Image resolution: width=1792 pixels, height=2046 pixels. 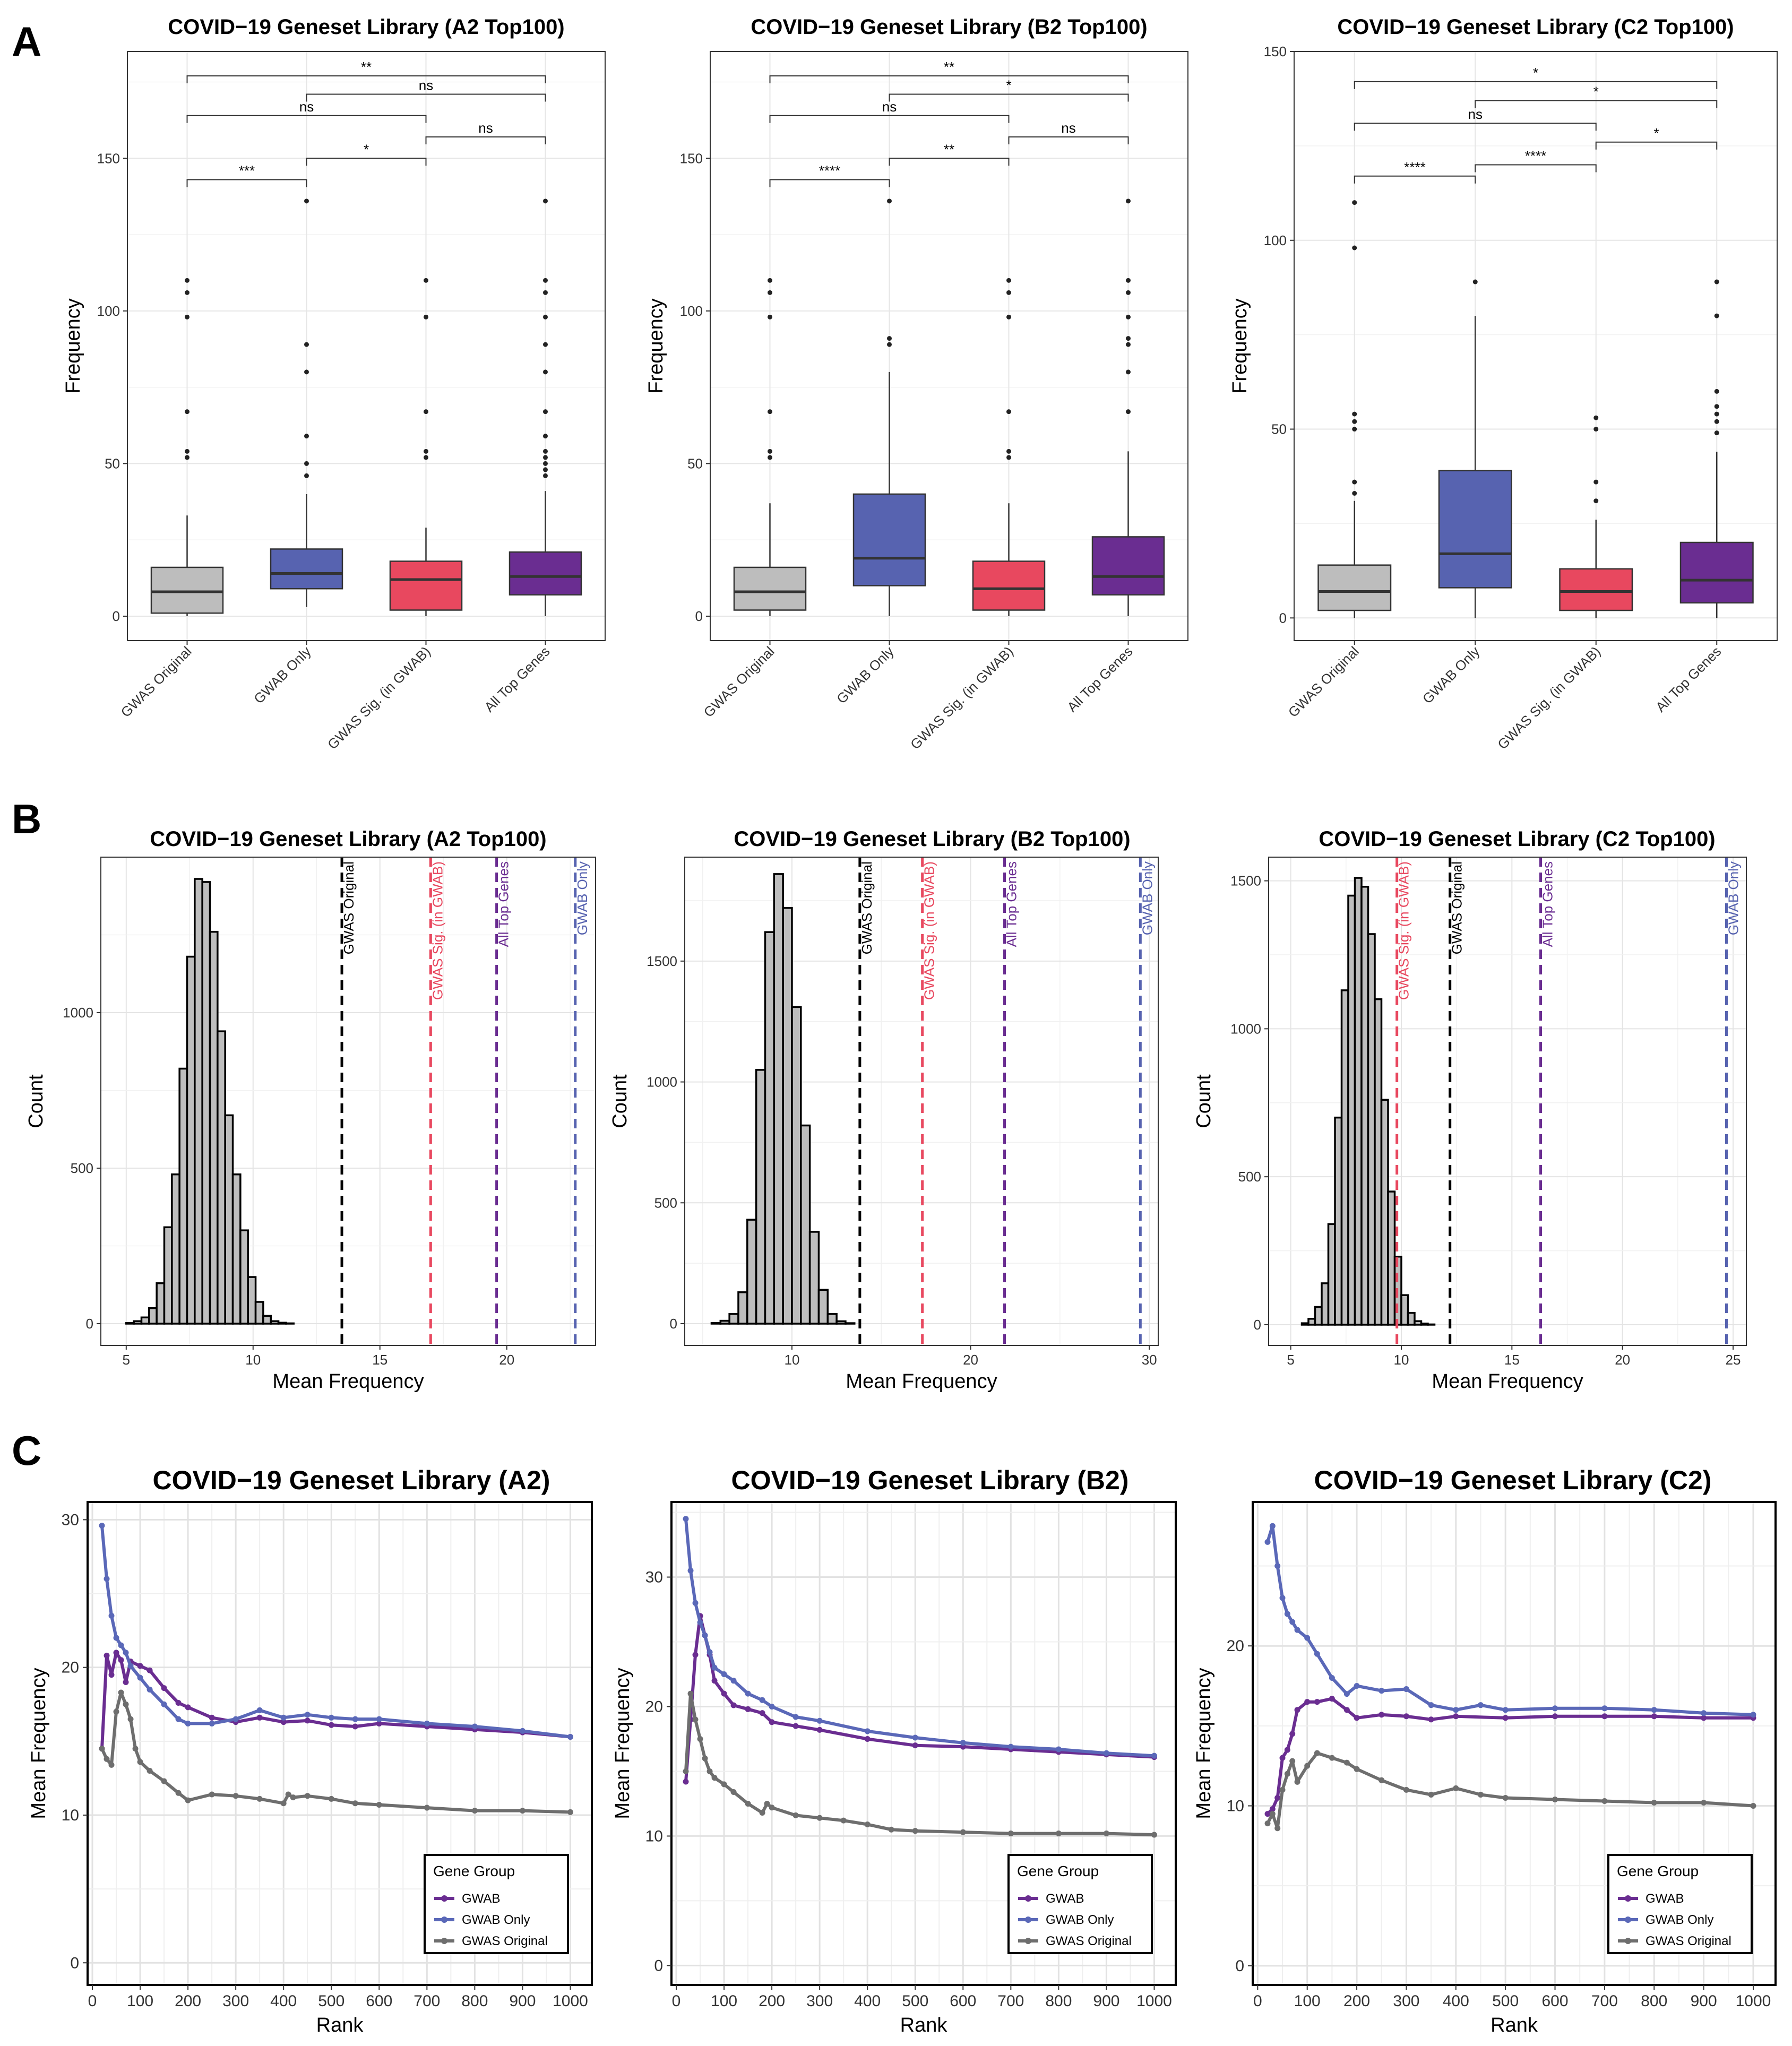 What do you see at coordinates (444, 1941) in the screenshot?
I see `legend-swatch-point` at bounding box center [444, 1941].